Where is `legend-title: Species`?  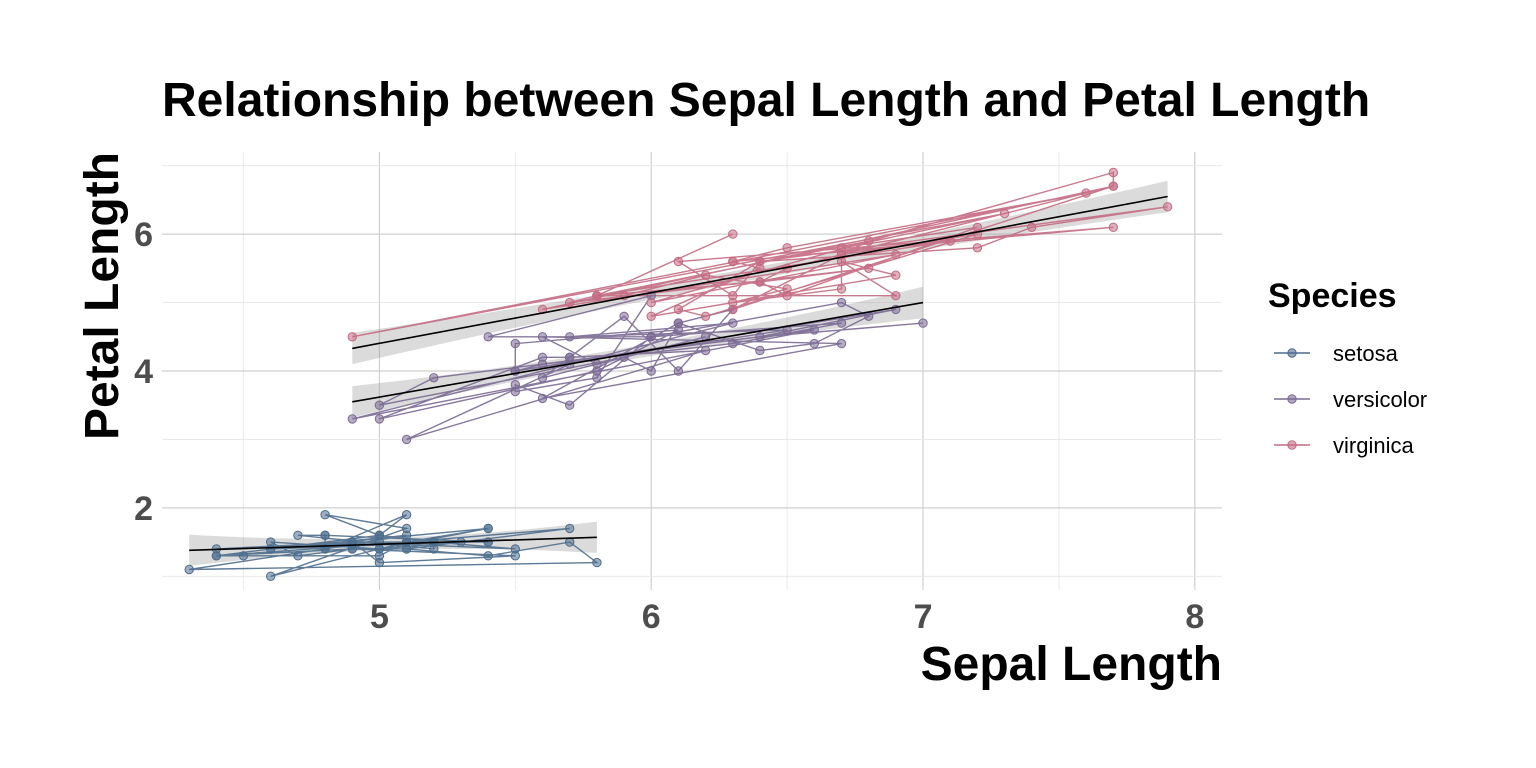
legend-title: Species is located at coordinates (1332, 296).